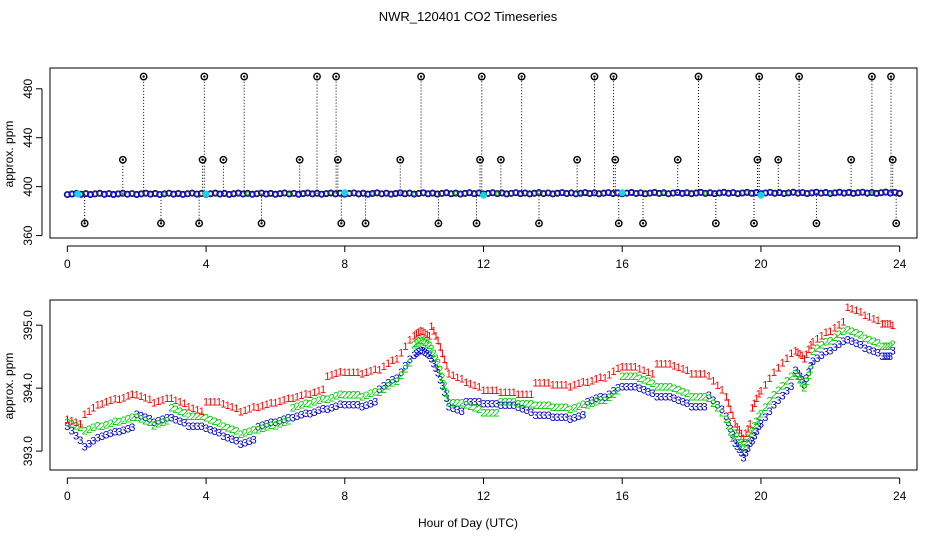 This screenshot has height=540, width=936. I want to click on x-tick-label: 4, so click(206, 496).